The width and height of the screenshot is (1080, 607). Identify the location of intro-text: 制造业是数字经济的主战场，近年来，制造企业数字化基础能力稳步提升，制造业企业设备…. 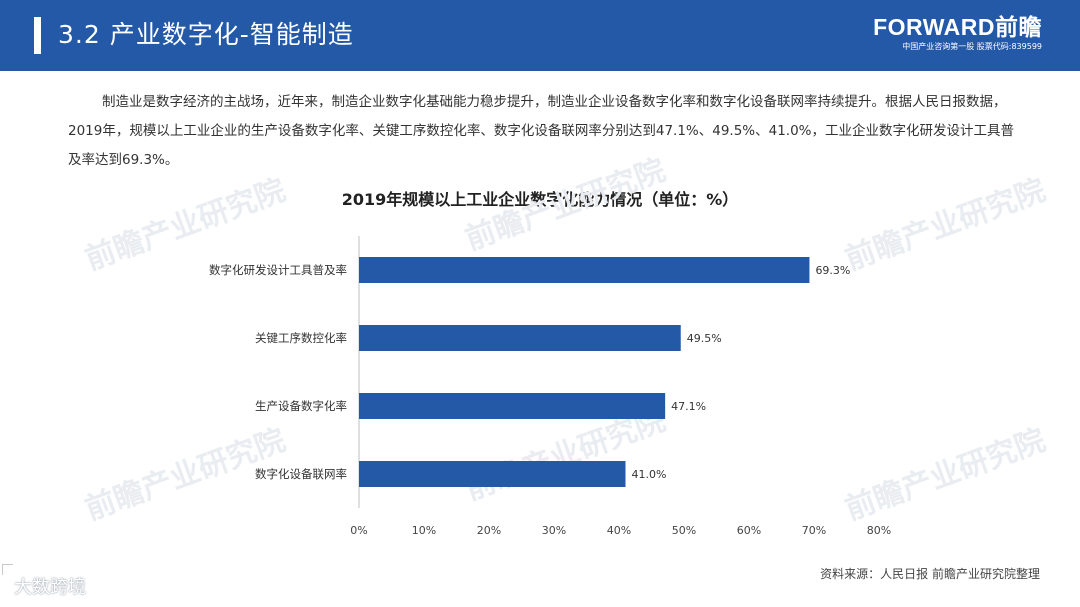
(541, 131).